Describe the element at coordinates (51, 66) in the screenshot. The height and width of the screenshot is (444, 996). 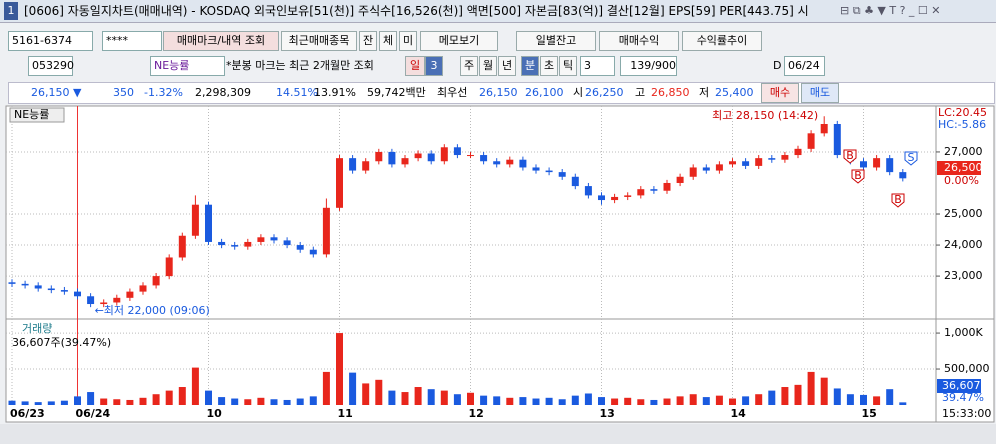
I see `stock-code: 053290` at that location.